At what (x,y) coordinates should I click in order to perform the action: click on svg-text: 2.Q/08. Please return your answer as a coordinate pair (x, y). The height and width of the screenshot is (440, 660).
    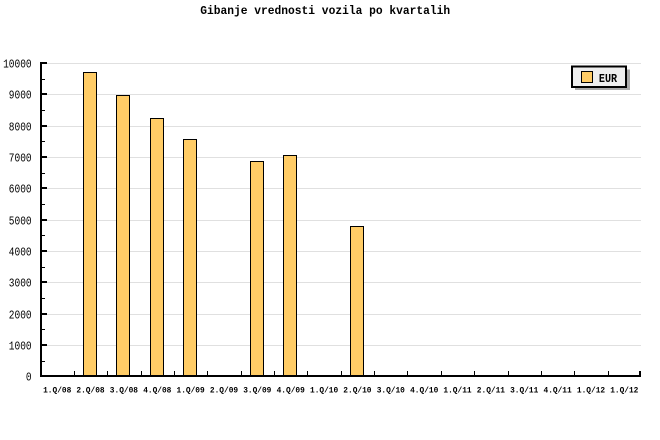
    Looking at the image, I should click on (90, 391).